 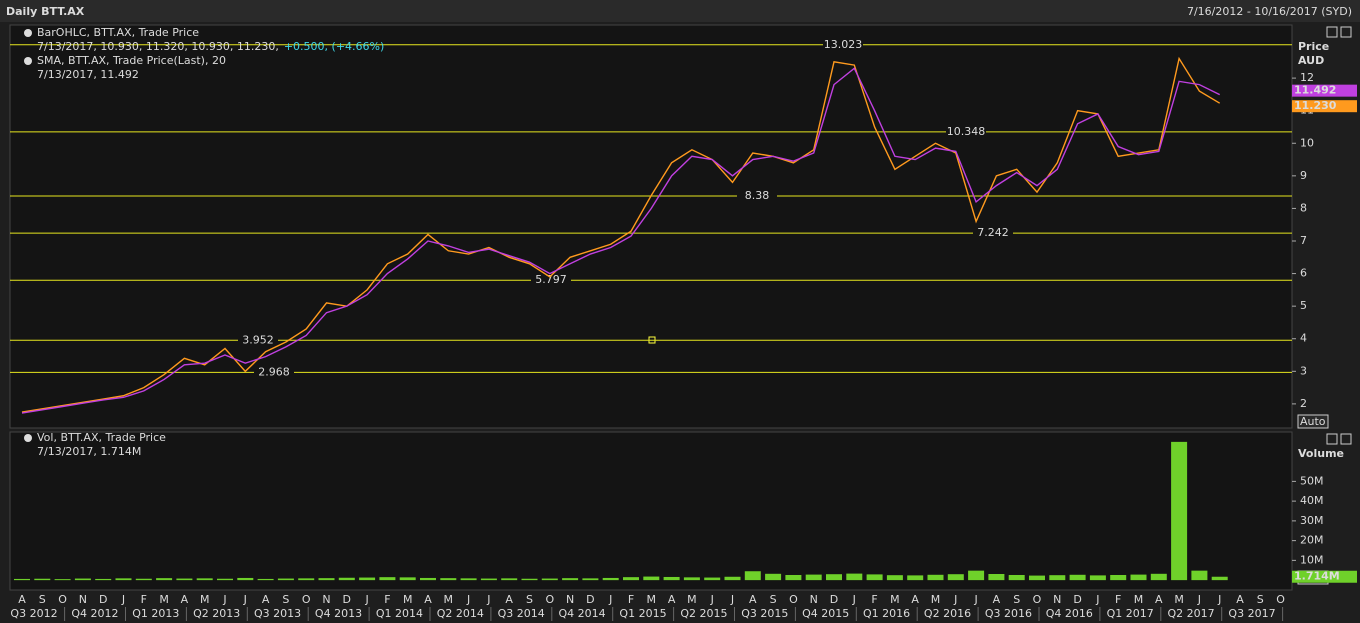 I want to click on quarter-label: Q4 2014, so click(x=582, y=613).